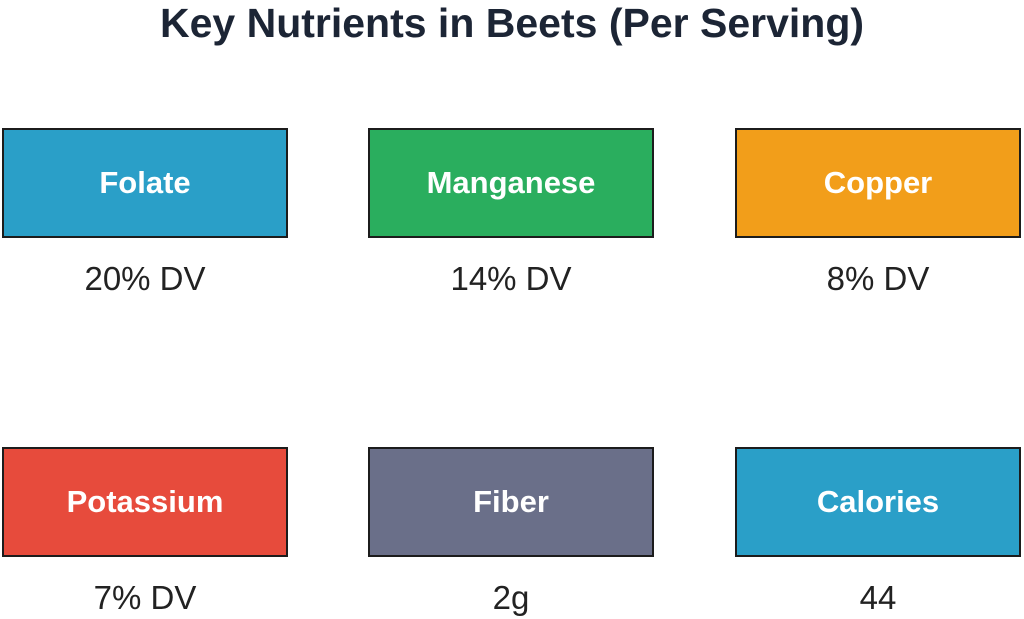 Image resolution: width=1024 pixels, height=619 pixels. I want to click on nutrient-value: 7% DV, so click(145, 597).